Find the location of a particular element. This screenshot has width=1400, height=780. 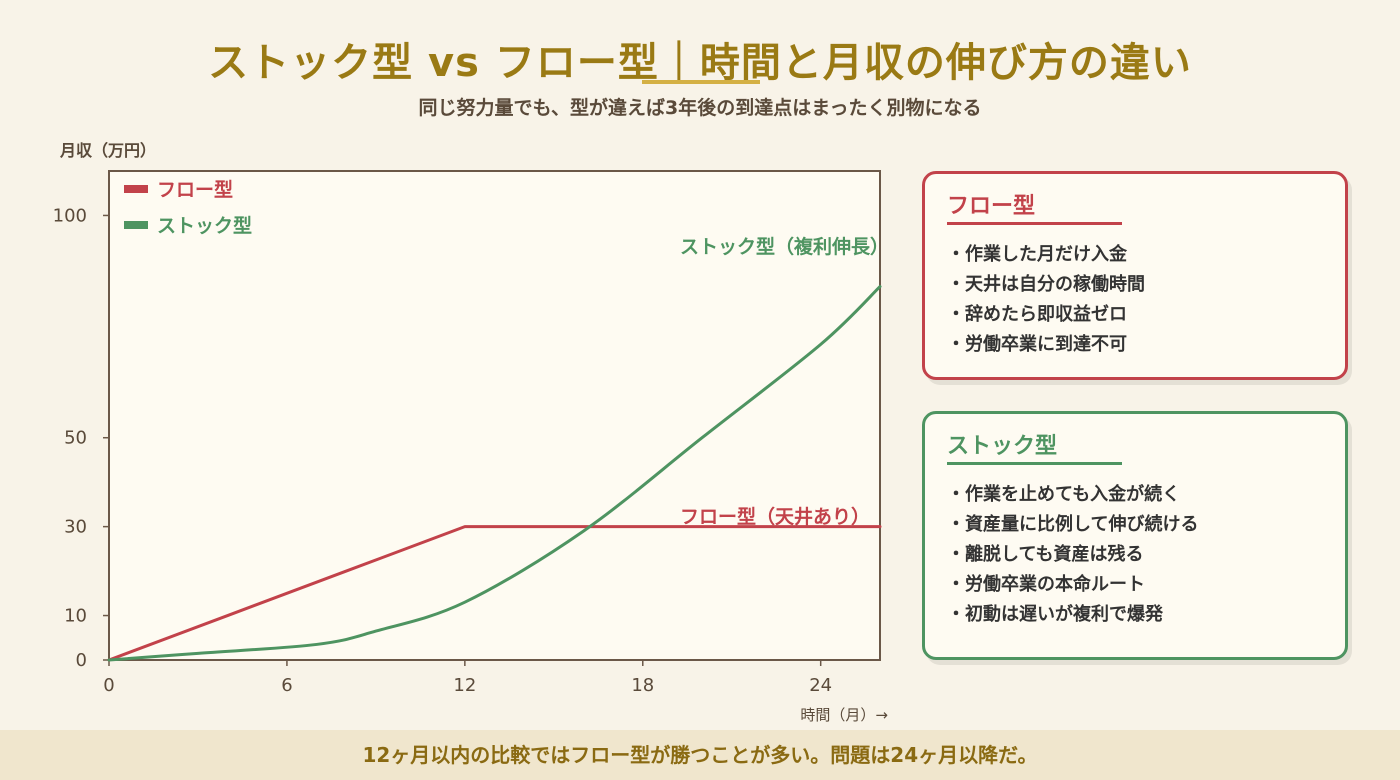

flow-card-item: ・作業した月だけ入金 is located at coordinates (1037, 254).